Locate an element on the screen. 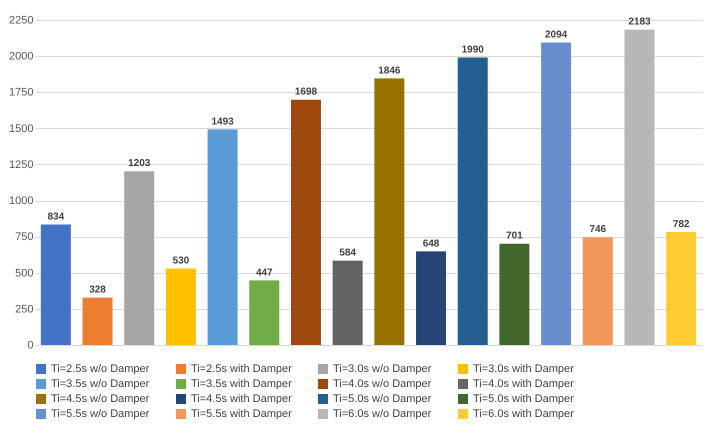  y-tick-label: 1000 is located at coordinates (21, 201).